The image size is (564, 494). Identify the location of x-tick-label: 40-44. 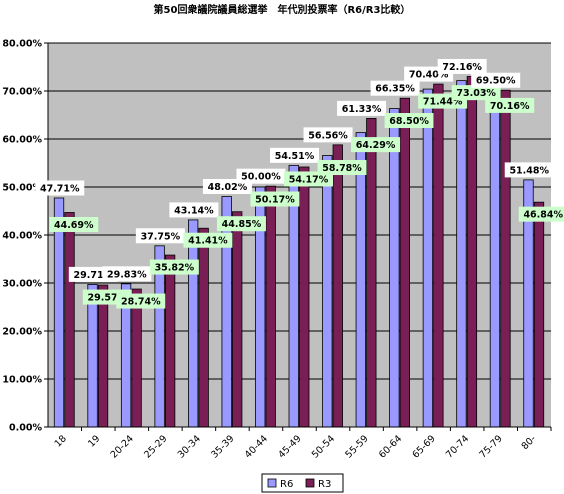
(256, 446).